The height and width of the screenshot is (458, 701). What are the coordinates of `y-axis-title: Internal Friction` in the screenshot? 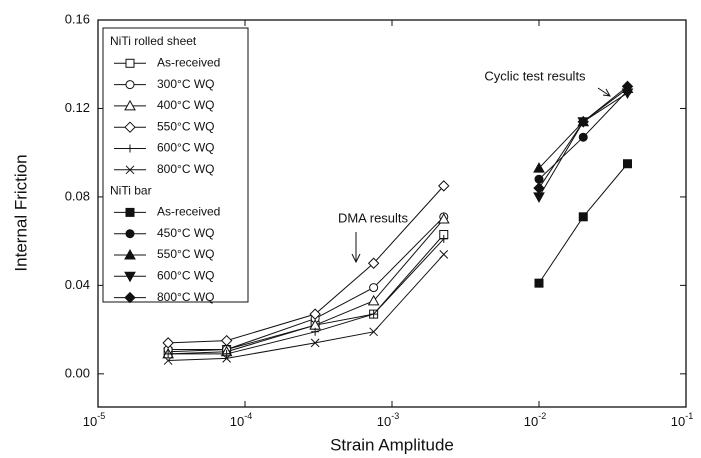 It's located at (20, 212).